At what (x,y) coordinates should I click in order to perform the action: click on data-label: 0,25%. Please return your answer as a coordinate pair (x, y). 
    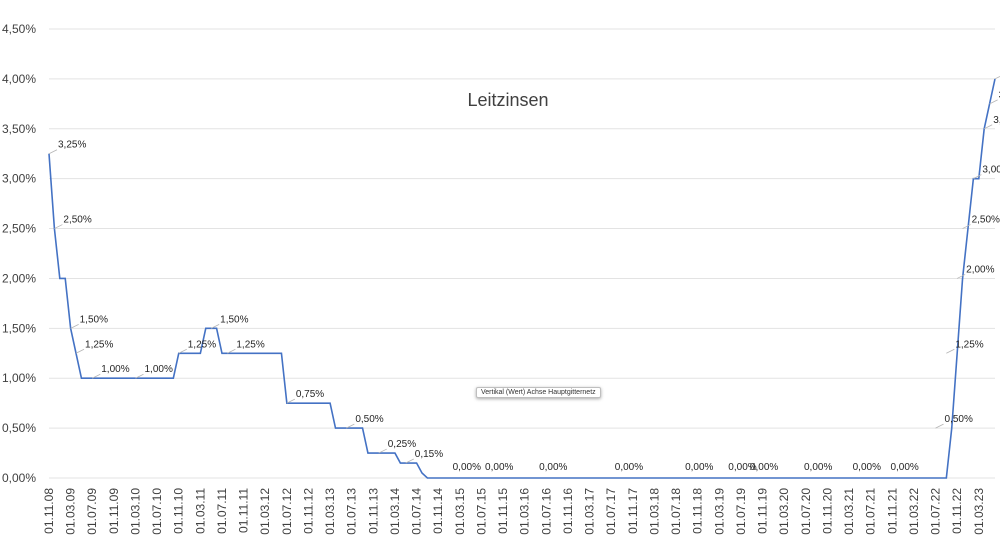
    Looking at the image, I should click on (402, 444).